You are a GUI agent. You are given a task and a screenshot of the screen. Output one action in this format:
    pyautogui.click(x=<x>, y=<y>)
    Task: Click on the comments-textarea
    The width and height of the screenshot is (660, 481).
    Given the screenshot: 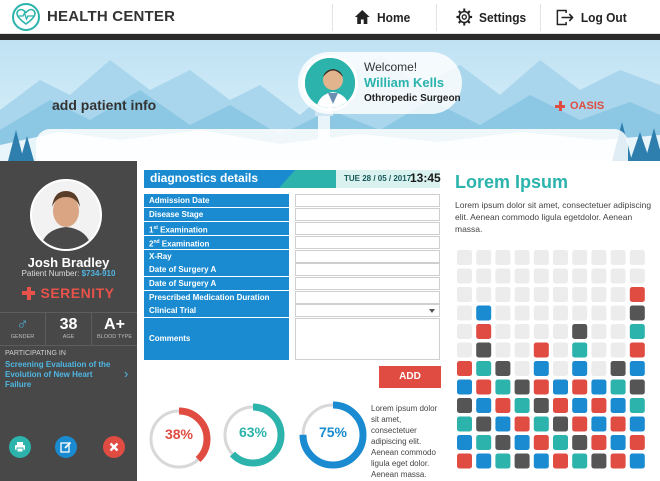 What is the action you would take?
    pyautogui.click(x=367, y=339)
    